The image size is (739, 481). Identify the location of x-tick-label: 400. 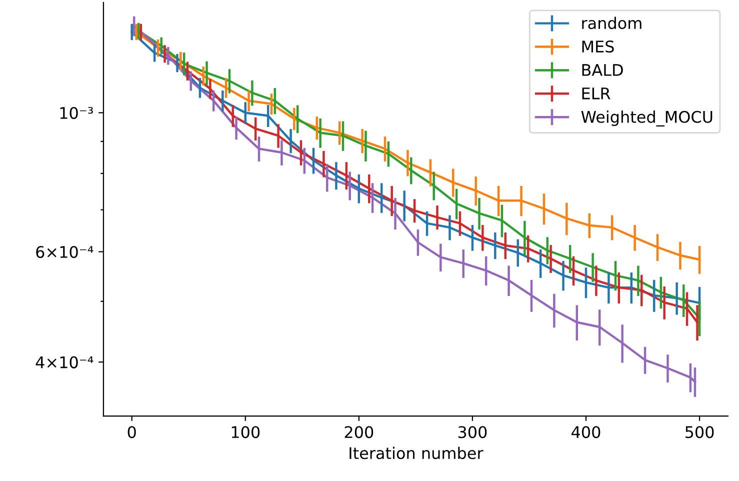
(586, 432).